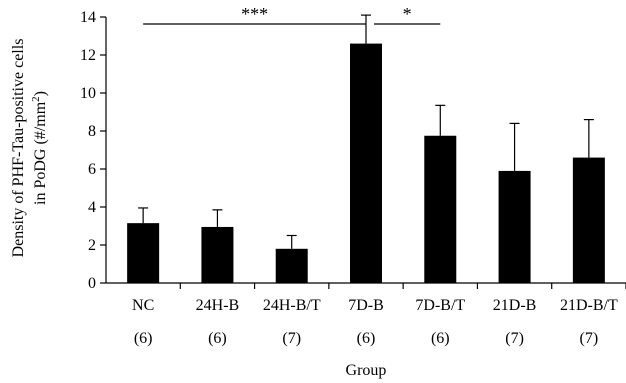 Image resolution: width=626 pixels, height=383 pixels. What do you see at coordinates (291, 265) in the screenshot?
I see `bar-24h-b-t` at bounding box center [291, 265].